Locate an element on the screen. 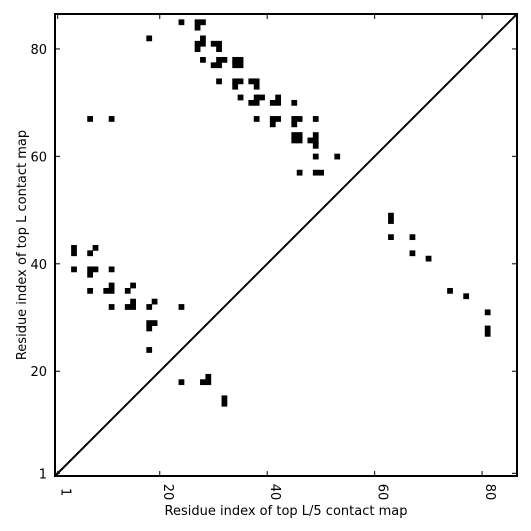  y-tick-label: 1 is located at coordinates (43, 474).